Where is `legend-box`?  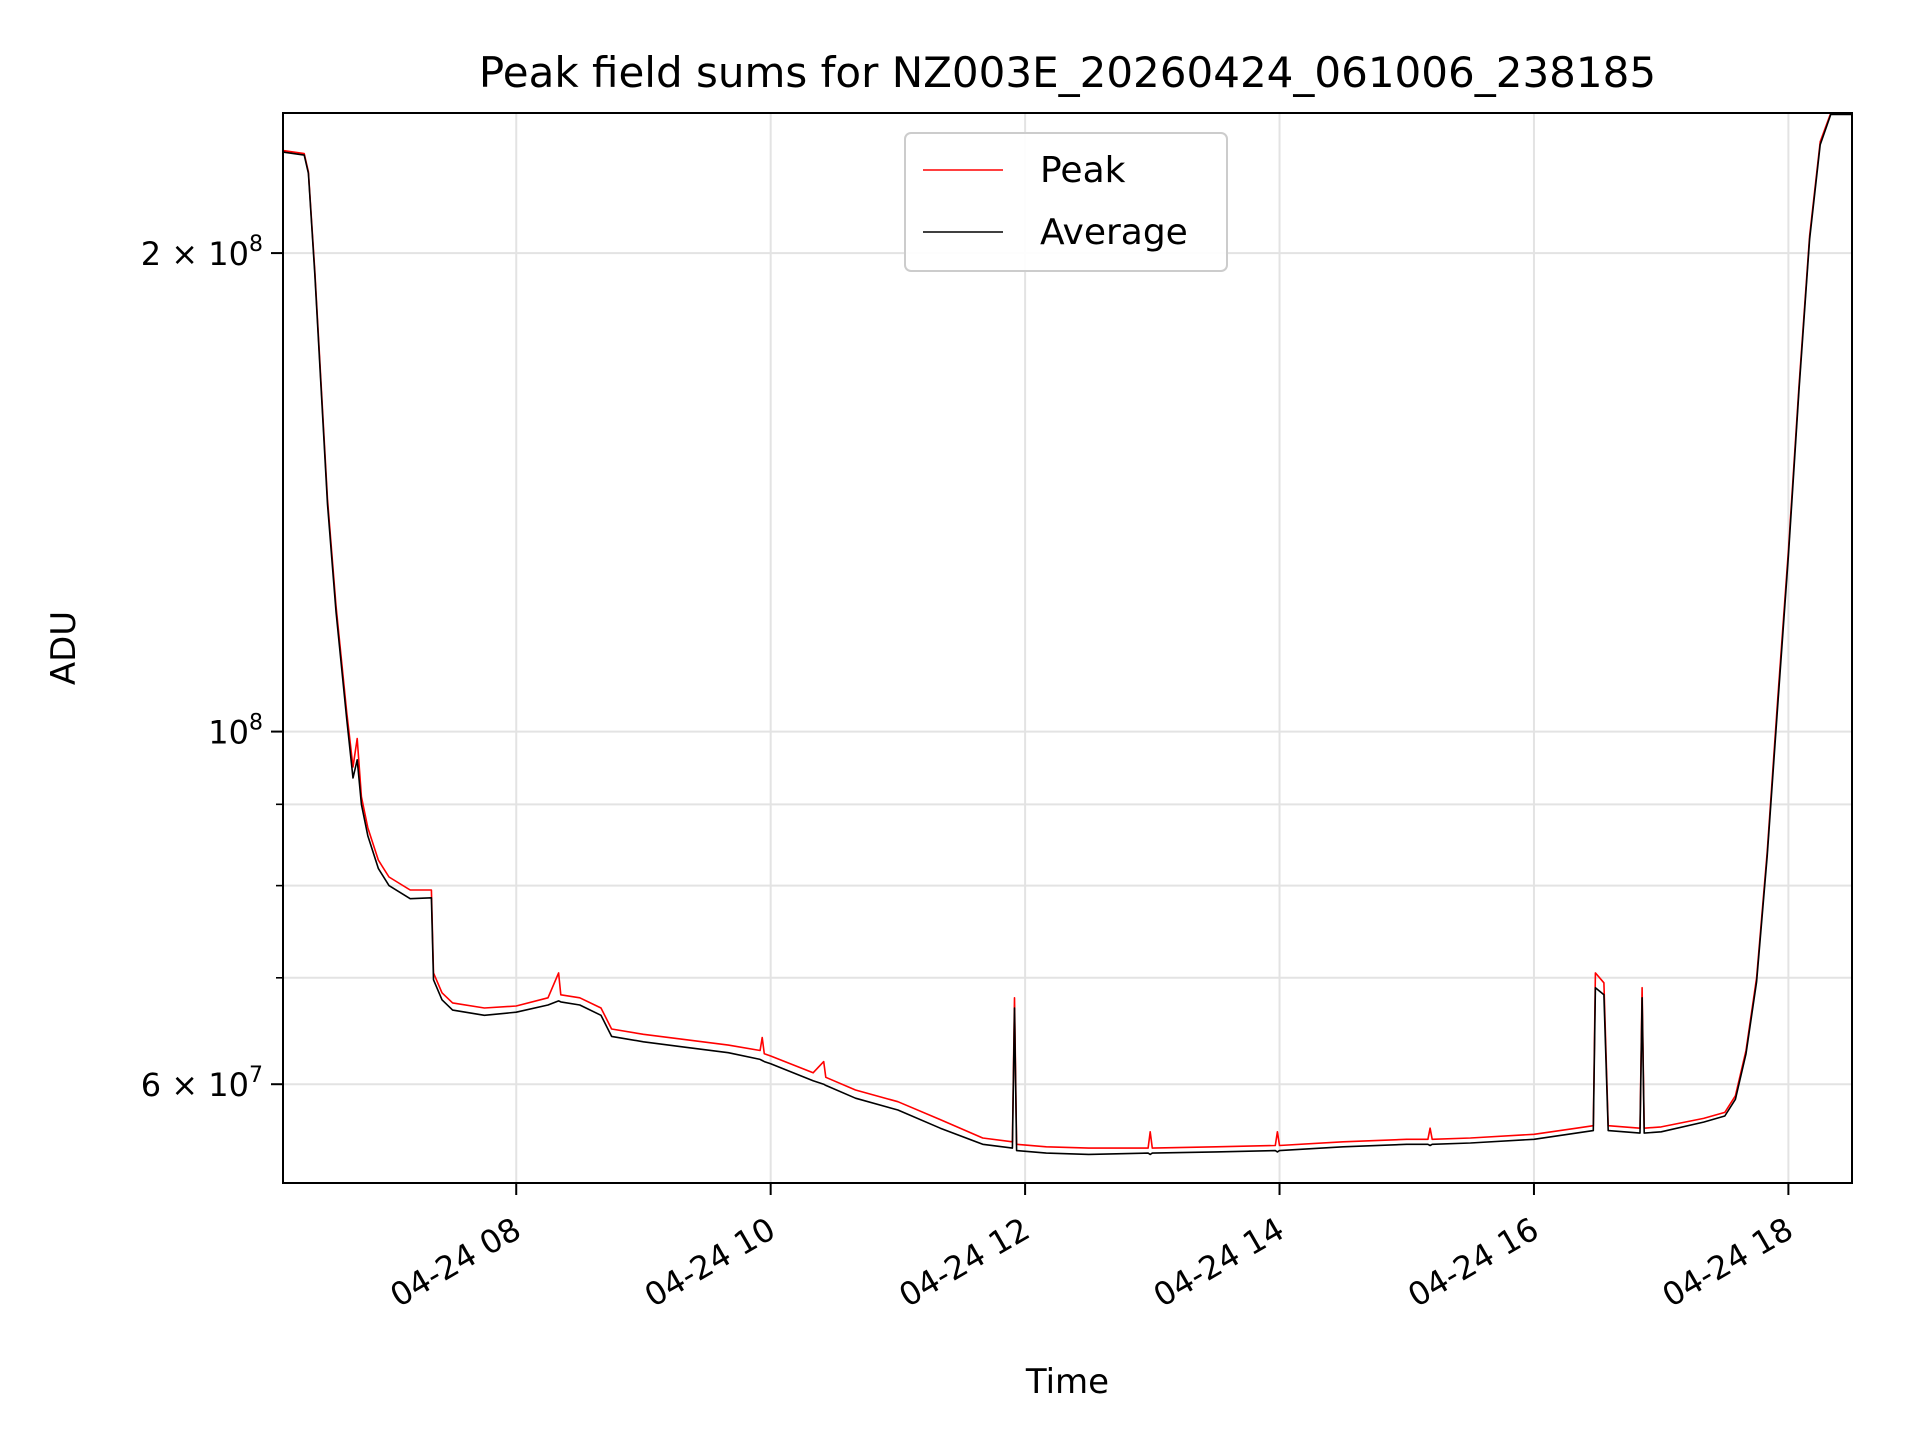 legend-box is located at coordinates (1066, 202).